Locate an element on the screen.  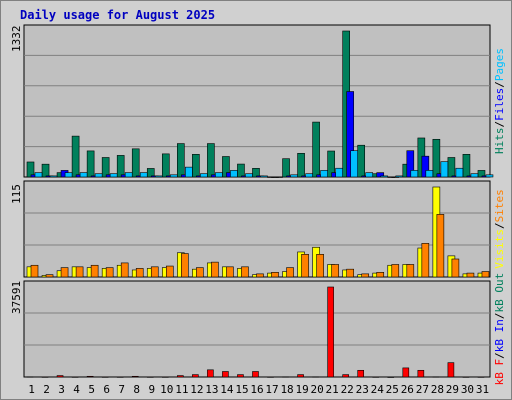
x-tick-label-day-12: 12 is located at coordinates (196, 389).